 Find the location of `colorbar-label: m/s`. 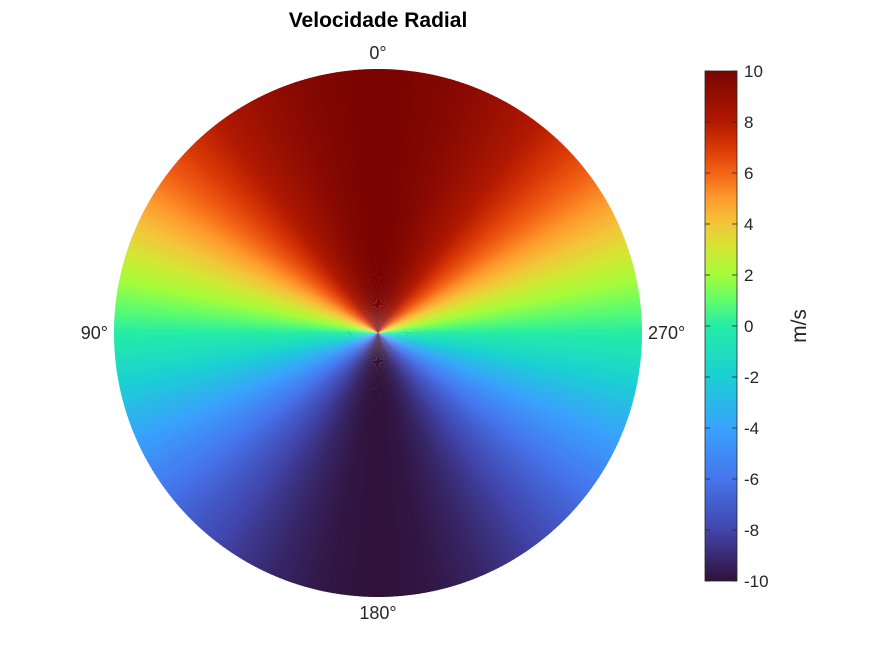

colorbar-label: m/s is located at coordinates (799, 326).